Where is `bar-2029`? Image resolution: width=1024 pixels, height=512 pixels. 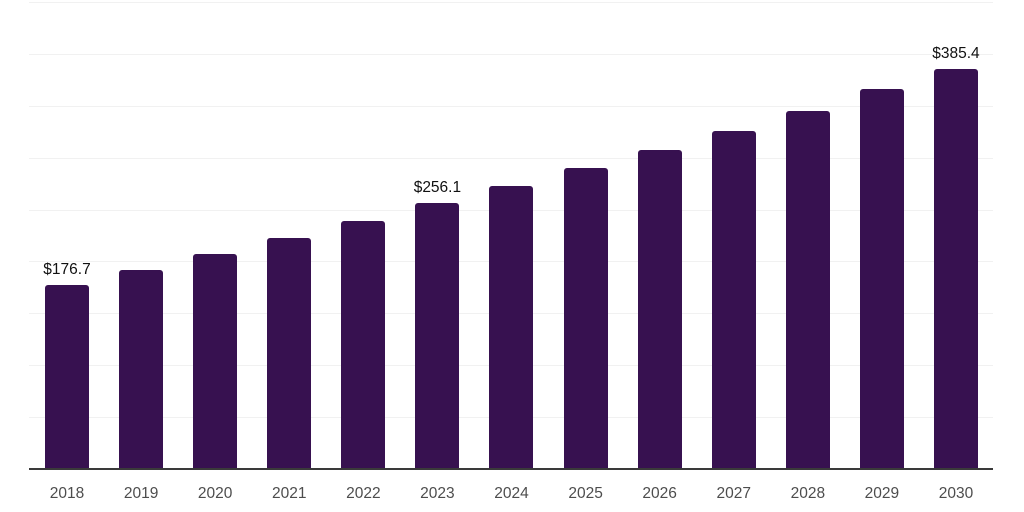
bar-2029 is located at coordinates (881, 278).